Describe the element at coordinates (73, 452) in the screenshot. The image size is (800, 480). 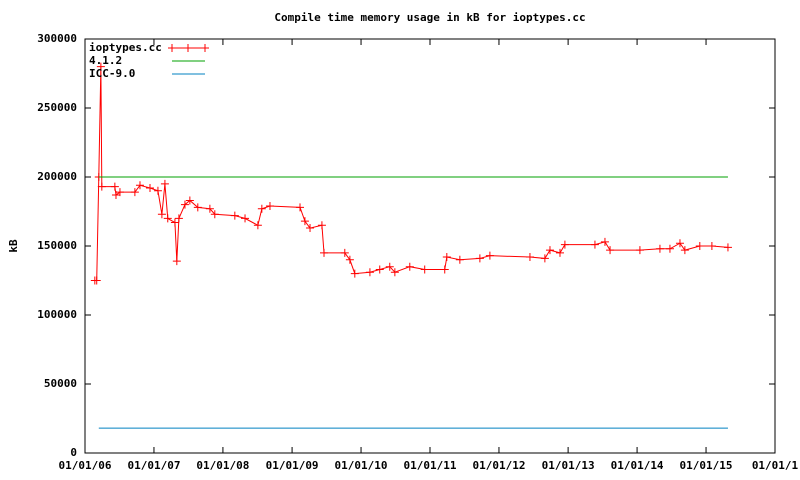
I see `y-tick-label: 0` at that location.